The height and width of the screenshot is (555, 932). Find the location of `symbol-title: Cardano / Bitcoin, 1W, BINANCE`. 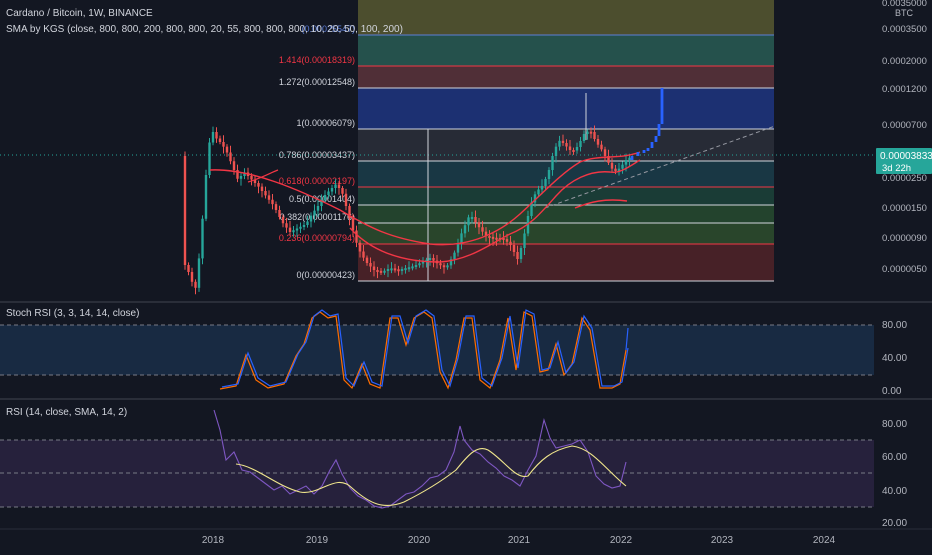

symbol-title: Cardano / Bitcoin, 1W, BINANCE is located at coordinates (79, 13).